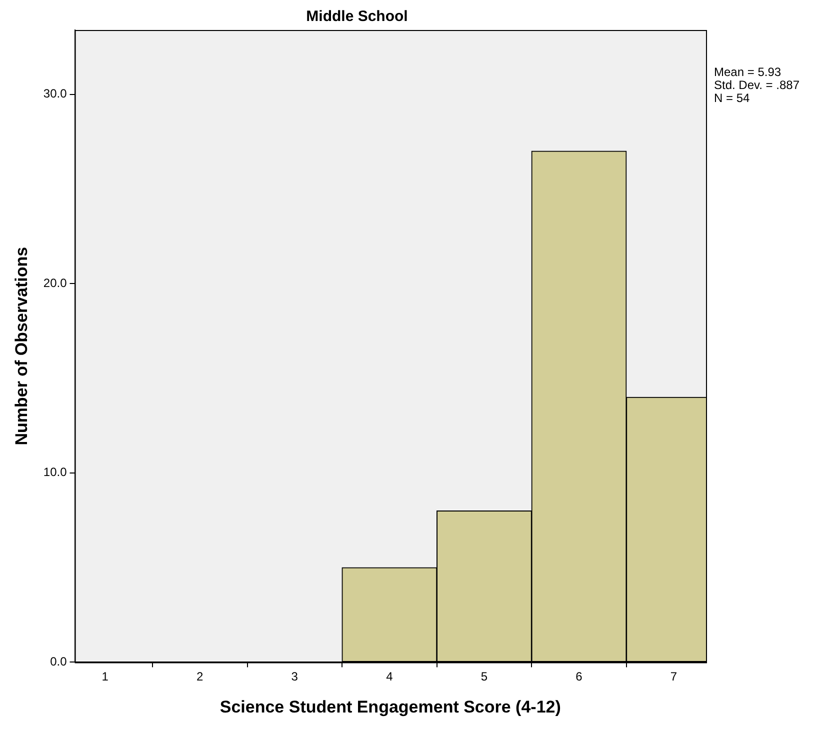 The width and height of the screenshot is (834, 730). I want to click on x-tick-label: 7, so click(674, 677).